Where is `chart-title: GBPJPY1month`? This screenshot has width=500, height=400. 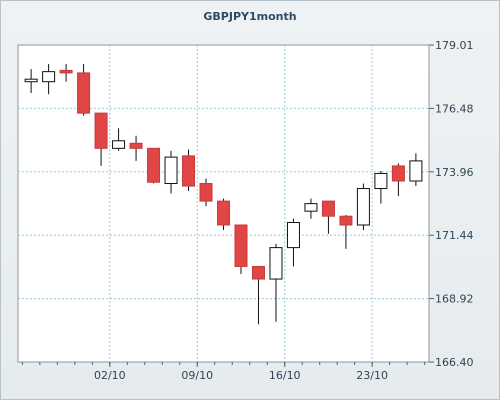
chart-title: GBPJPY1month is located at coordinates (250, 16).